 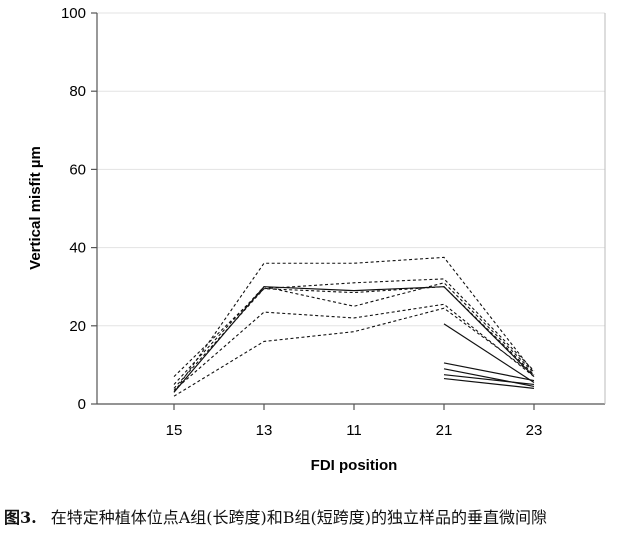 I want to click on y-tick-label-5: 100, so click(x=73, y=13).